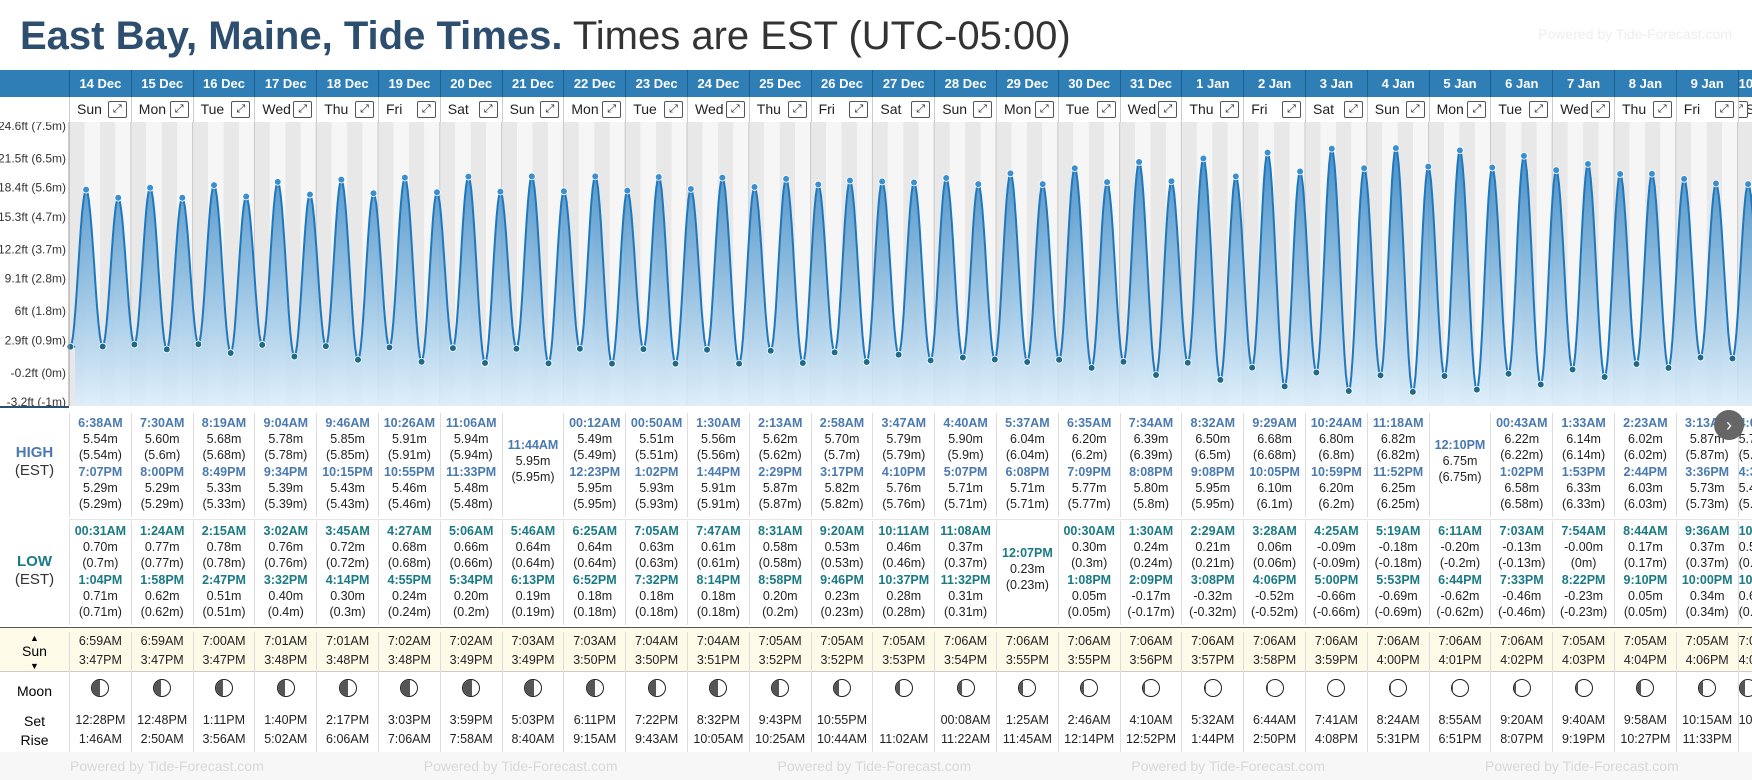 The width and height of the screenshot is (1752, 780). I want to click on scroll-right-button: ›, so click(1729, 425).